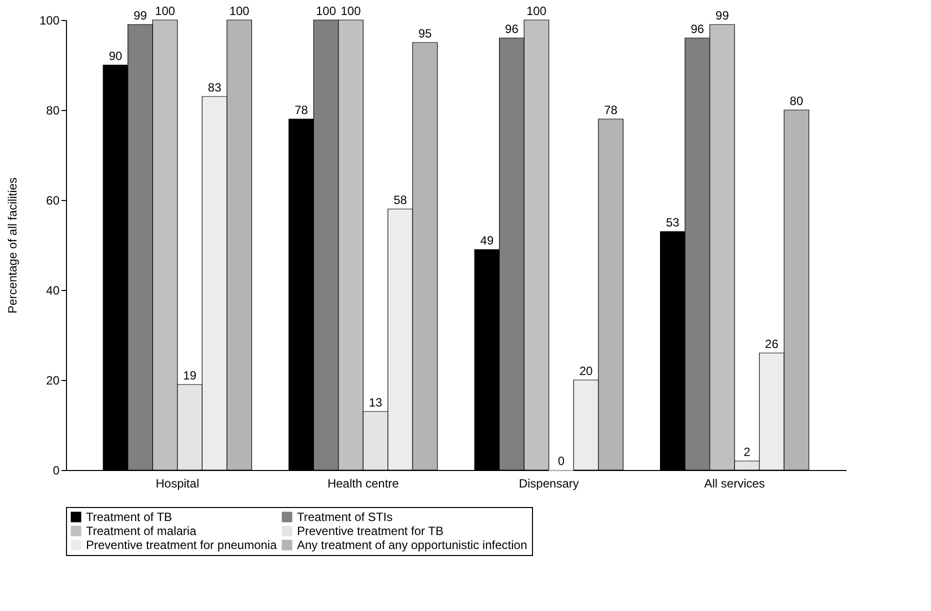 The width and height of the screenshot is (931, 611). What do you see at coordinates (797, 101) in the screenshot?
I see `data-label: 80` at bounding box center [797, 101].